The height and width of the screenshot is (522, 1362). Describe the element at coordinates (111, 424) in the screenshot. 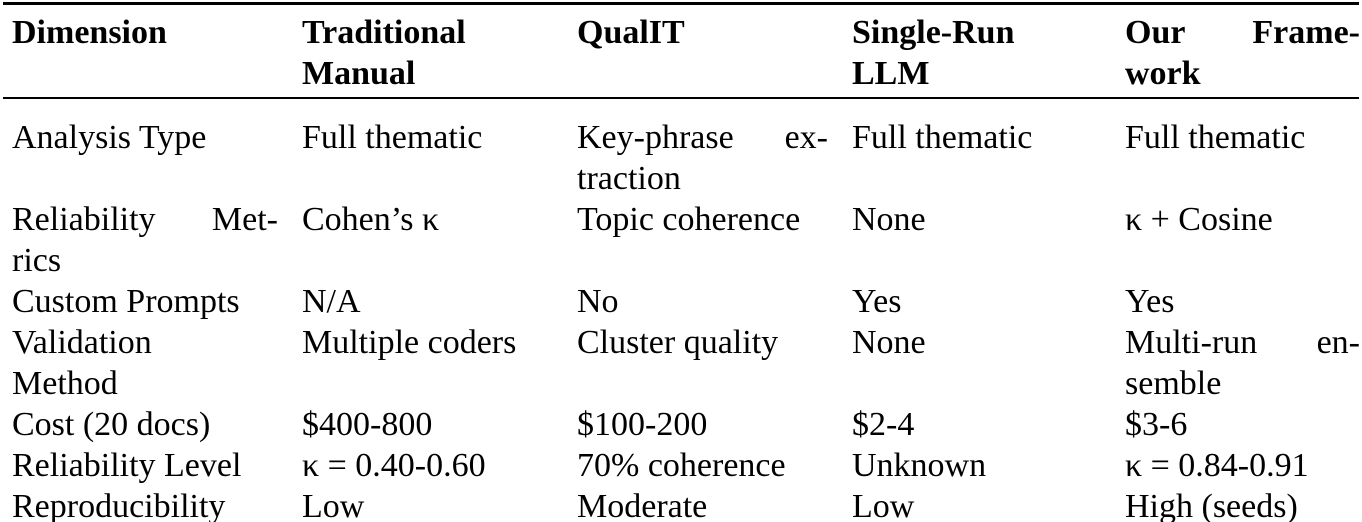

I see `cell-line: Cost (20 docs)` at that location.